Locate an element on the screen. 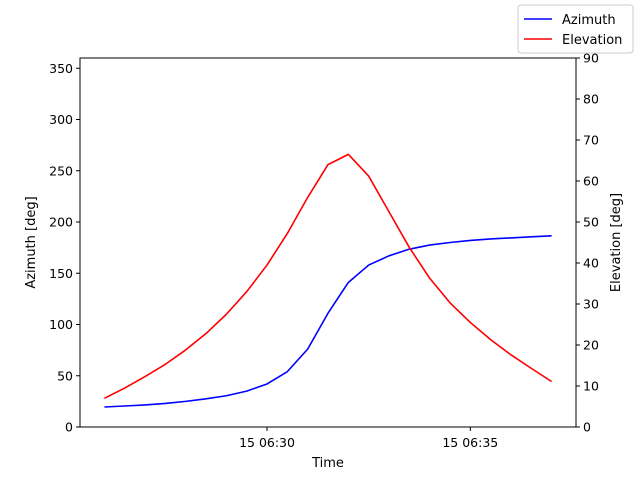 The height and width of the screenshot is (480, 640). left-tick-label: 350 is located at coordinates (61, 68).